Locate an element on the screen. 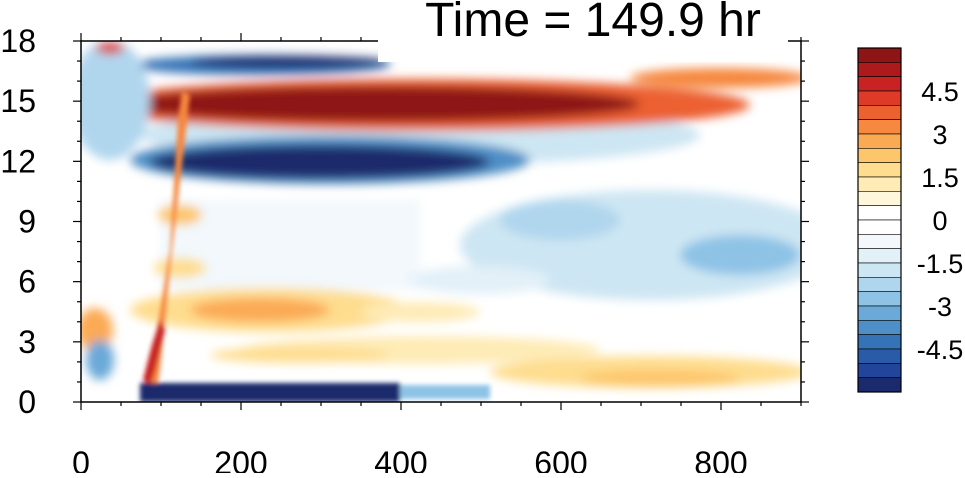  y-tick-label: 9 is located at coordinates (27, 222).